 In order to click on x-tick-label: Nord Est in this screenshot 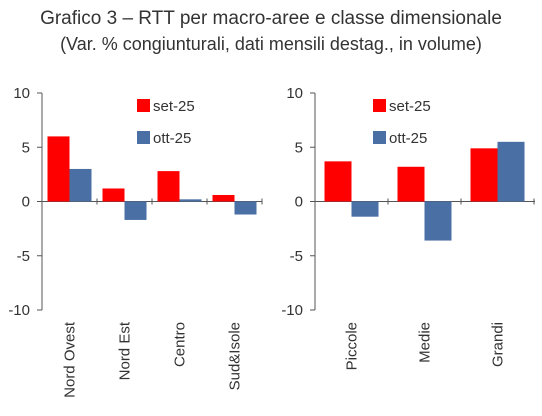, I will do `click(125, 350)`.